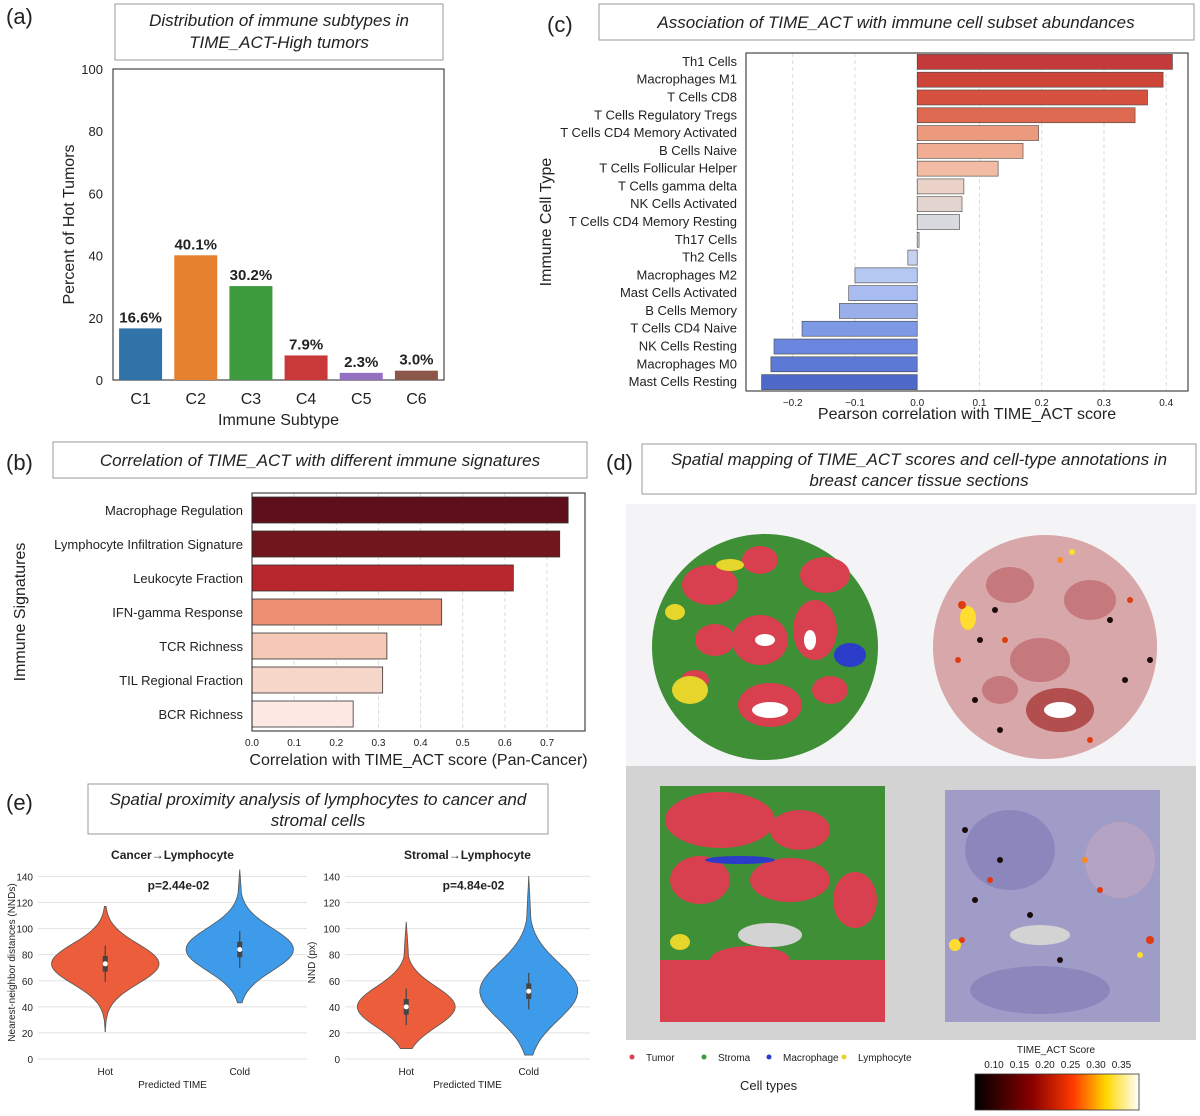  I want to click on chart-c-ytick: Mast Cells Activated, so click(678, 292).